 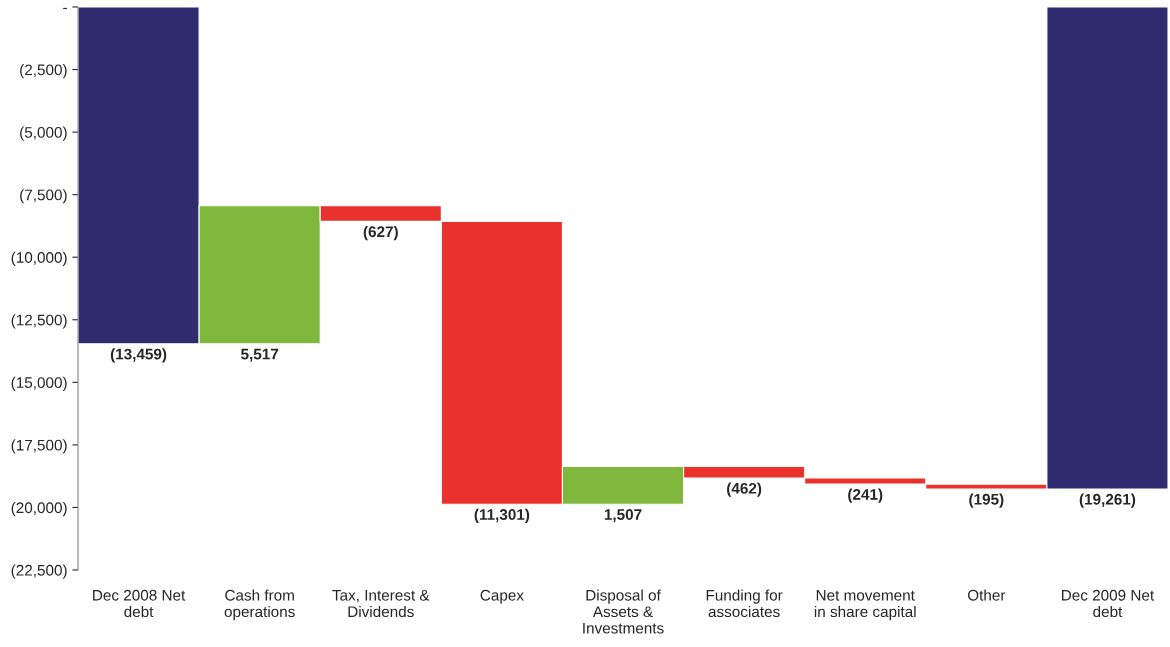 I want to click on data-label: (462), so click(x=744, y=489).